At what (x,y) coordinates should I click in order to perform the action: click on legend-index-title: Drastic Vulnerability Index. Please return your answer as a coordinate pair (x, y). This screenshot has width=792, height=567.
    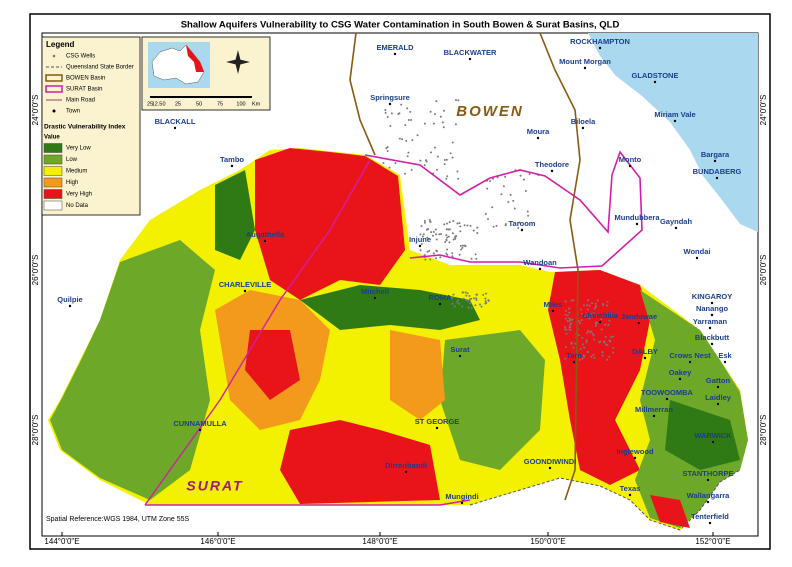
    Looking at the image, I should click on (85, 127).